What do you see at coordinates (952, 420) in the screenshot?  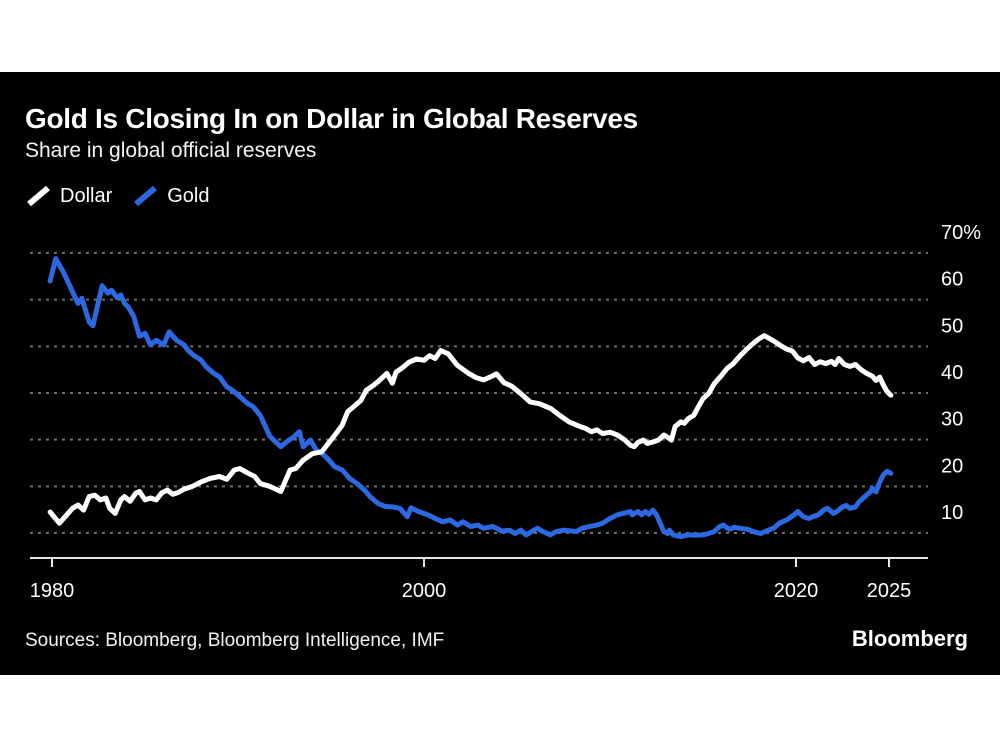 I see `y-axis-label: 30` at bounding box center [952, 420].